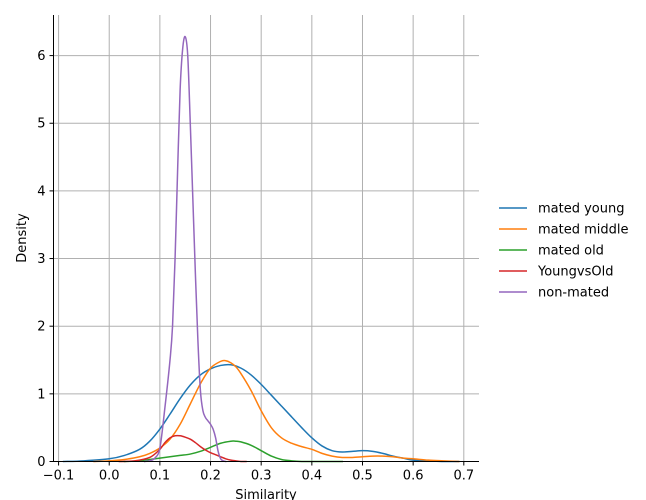 The width and height of the screenshot is (646, 500). Describe the element at coordinates (266, 494) in the screenshot. I see `x-axis-title: Similarity` at that location.